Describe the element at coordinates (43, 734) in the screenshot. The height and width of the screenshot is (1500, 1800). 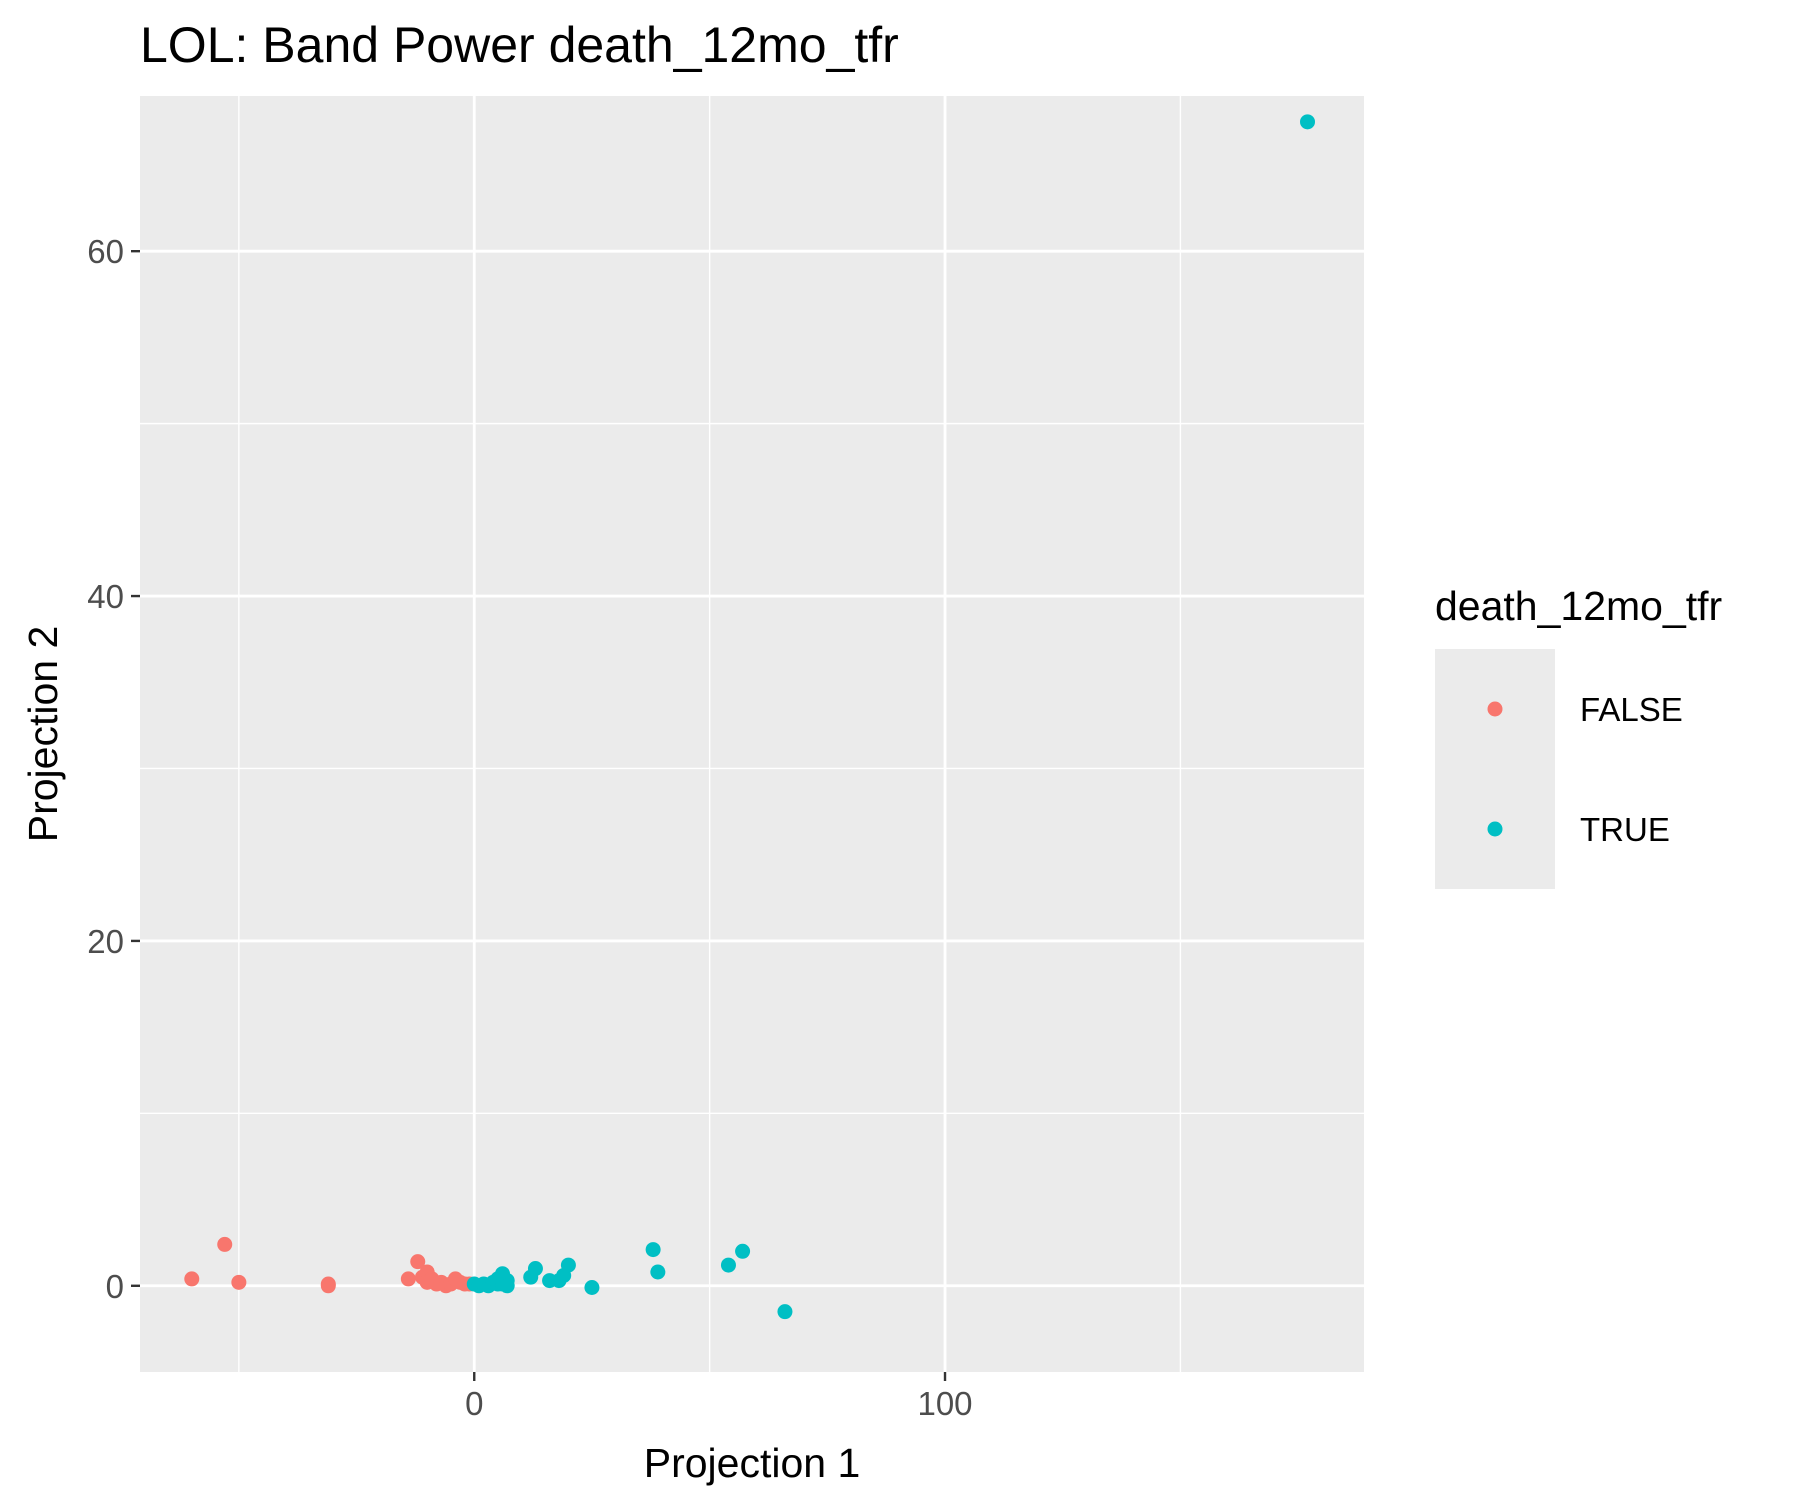
I see `y-axis-title: Projection 2` at that location.